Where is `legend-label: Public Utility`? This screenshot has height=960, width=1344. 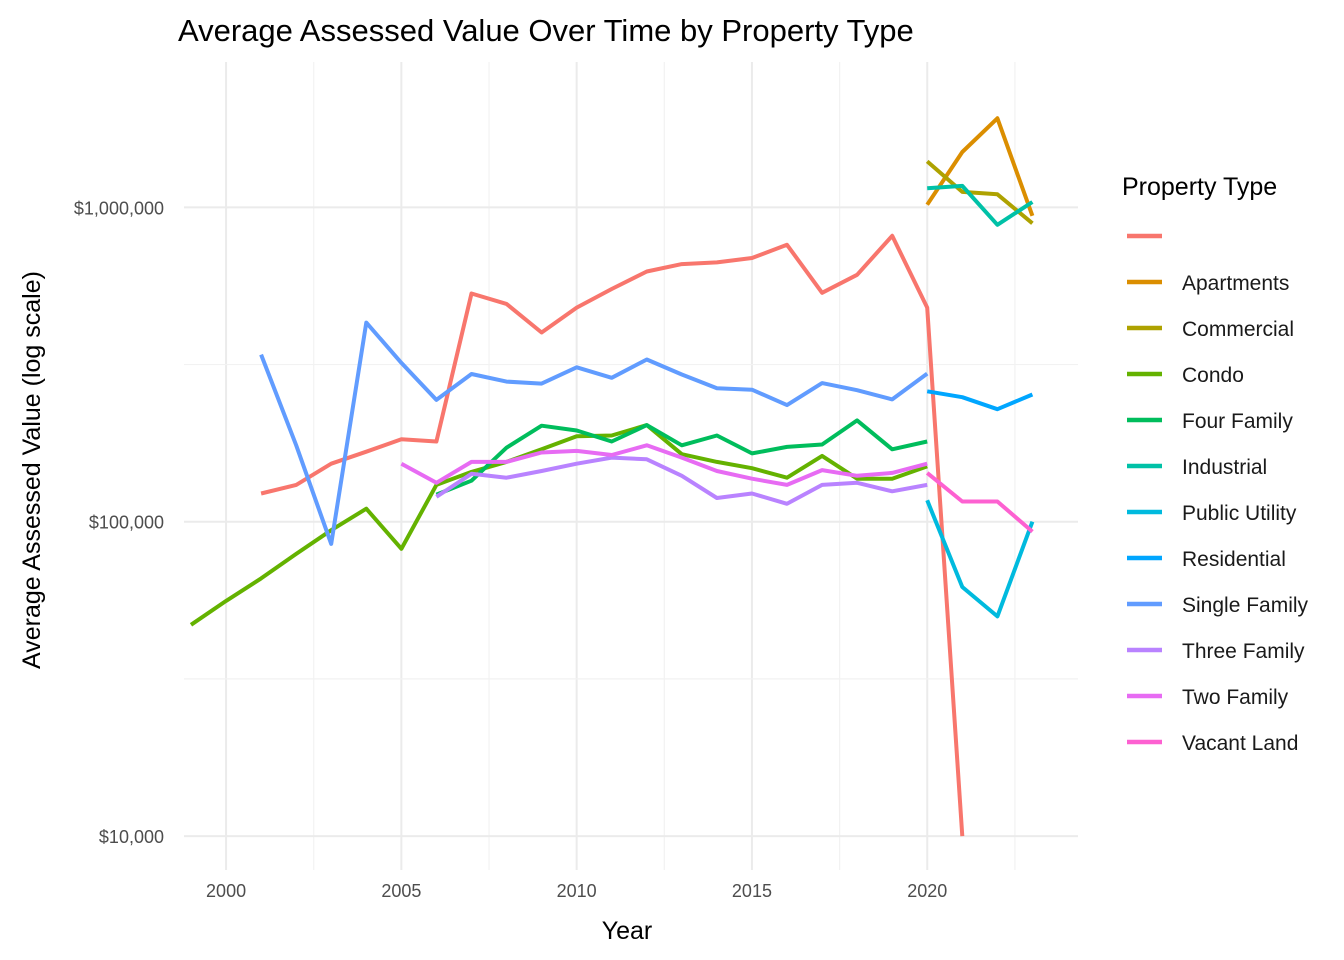
legend-label: Public Utility is located at coordinates (1239, 513).